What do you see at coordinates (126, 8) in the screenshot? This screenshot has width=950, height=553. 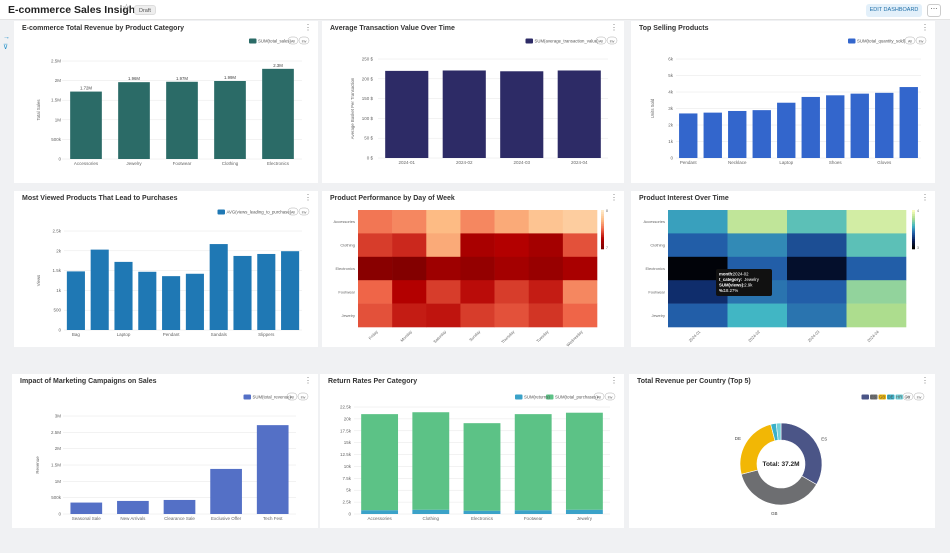 I see `star-icon: ☆` at bounding box center [126, 8].